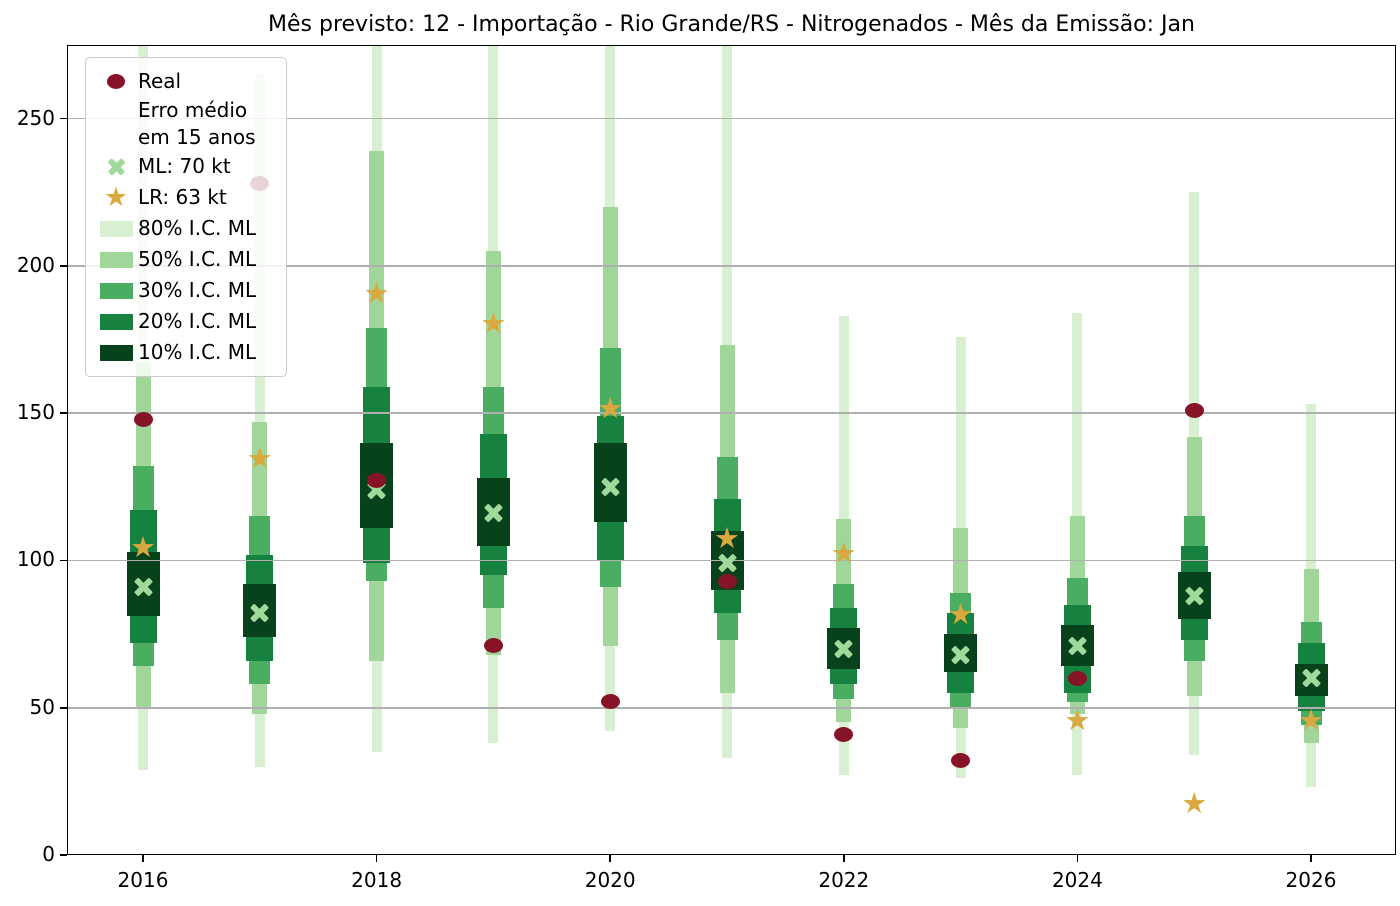  Describe the element at coordinates (116, 290) in the screenshot. I see `ci-30-swatch-icon` at that location.